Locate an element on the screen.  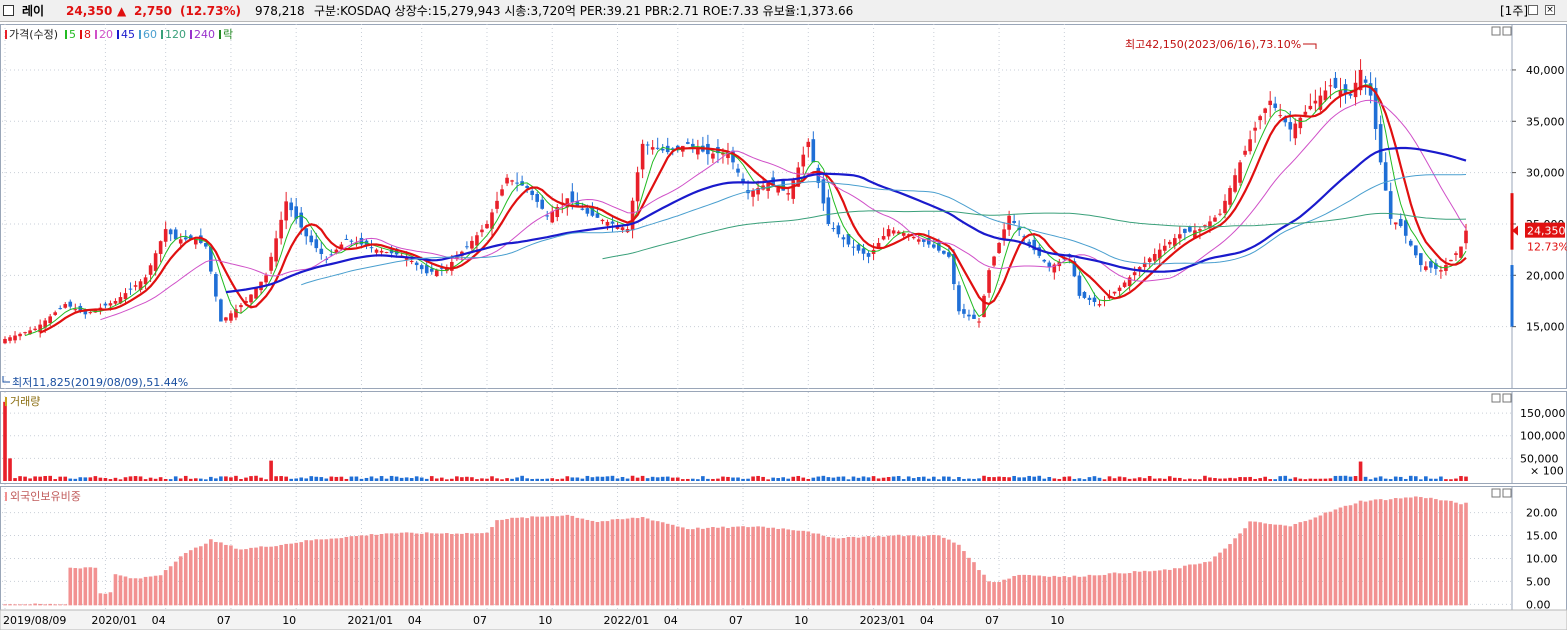
close-icon: × is located at coordinates (1550, 10).